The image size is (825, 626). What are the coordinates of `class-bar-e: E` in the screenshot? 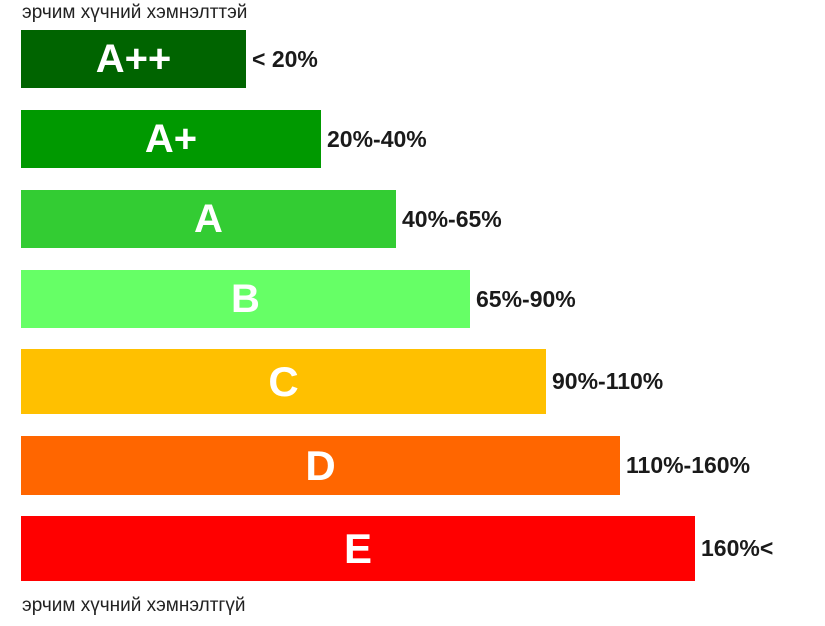 It's located at (358, 548).